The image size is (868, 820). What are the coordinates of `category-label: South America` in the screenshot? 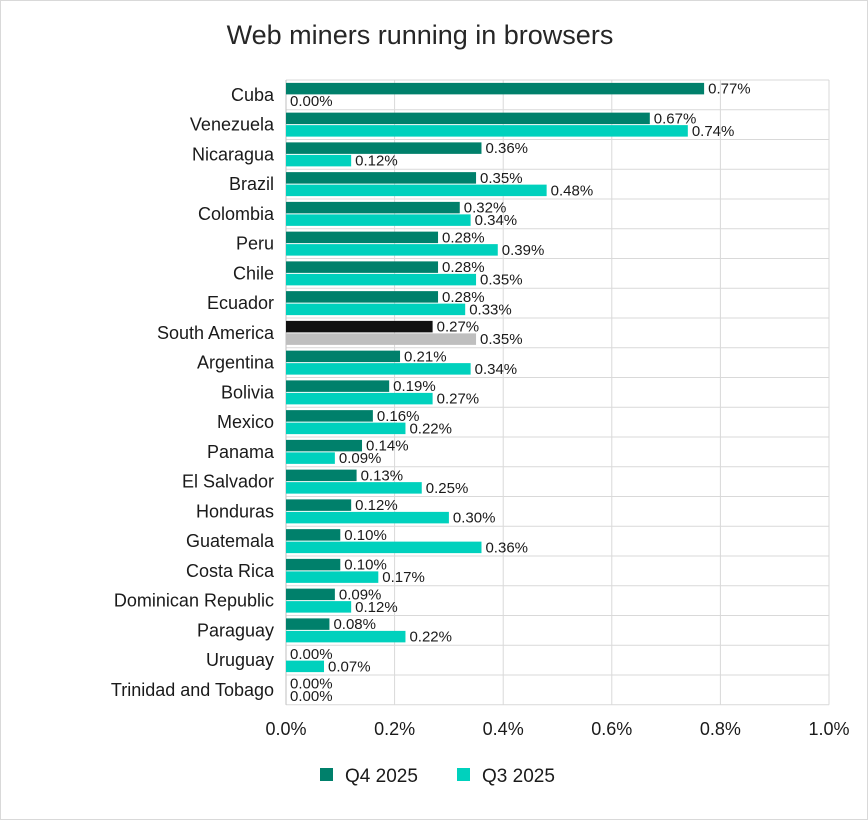 It's located at (216, 333).